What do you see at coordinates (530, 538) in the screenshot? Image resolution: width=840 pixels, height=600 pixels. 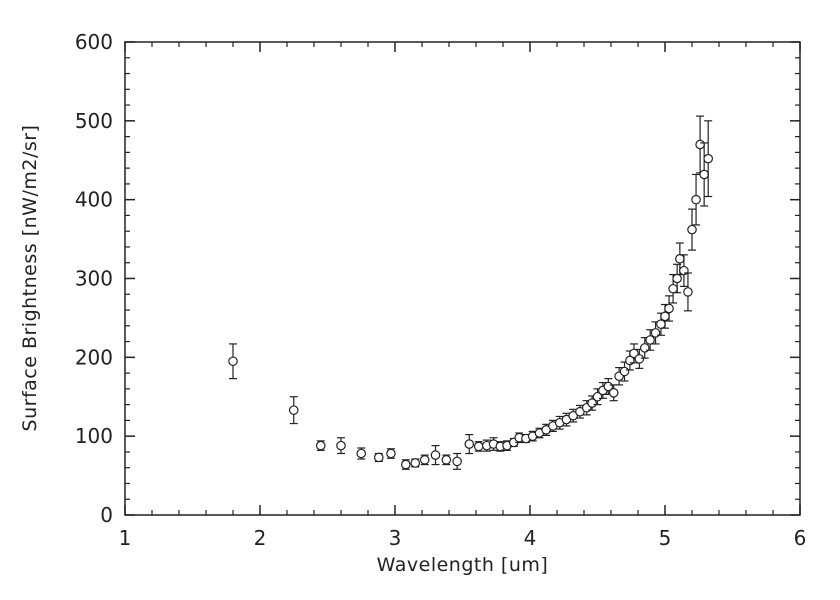 I see `x-tick-label: 4` at bounding box center [530, 538].